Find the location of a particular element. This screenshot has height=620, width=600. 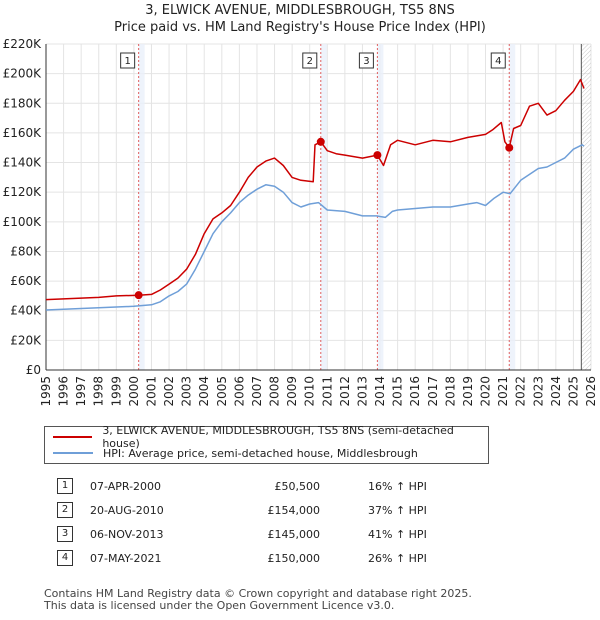

x-tick-label: 2003 is located at coordinates (187, 391).